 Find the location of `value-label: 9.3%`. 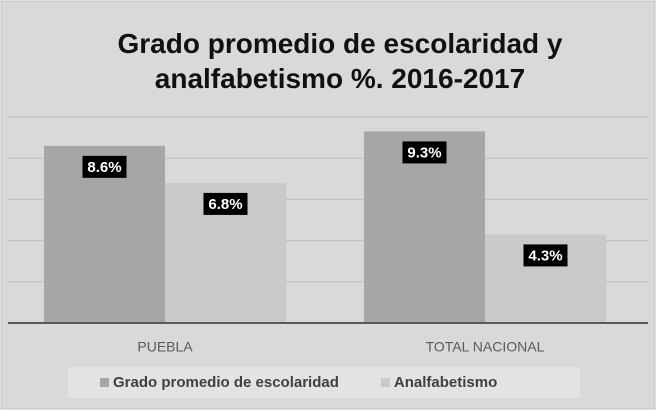

value-label: 9.3% is located at coordinates (424, 152).